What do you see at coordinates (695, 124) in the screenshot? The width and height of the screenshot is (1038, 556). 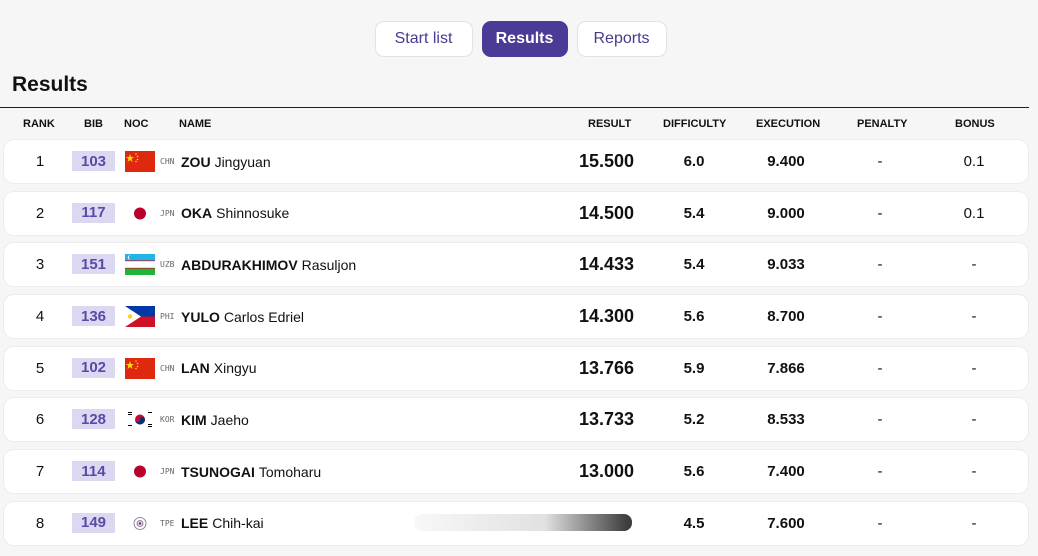 I see `col-difficulty: DIFFICULTY` at bounding box center [695, 124].